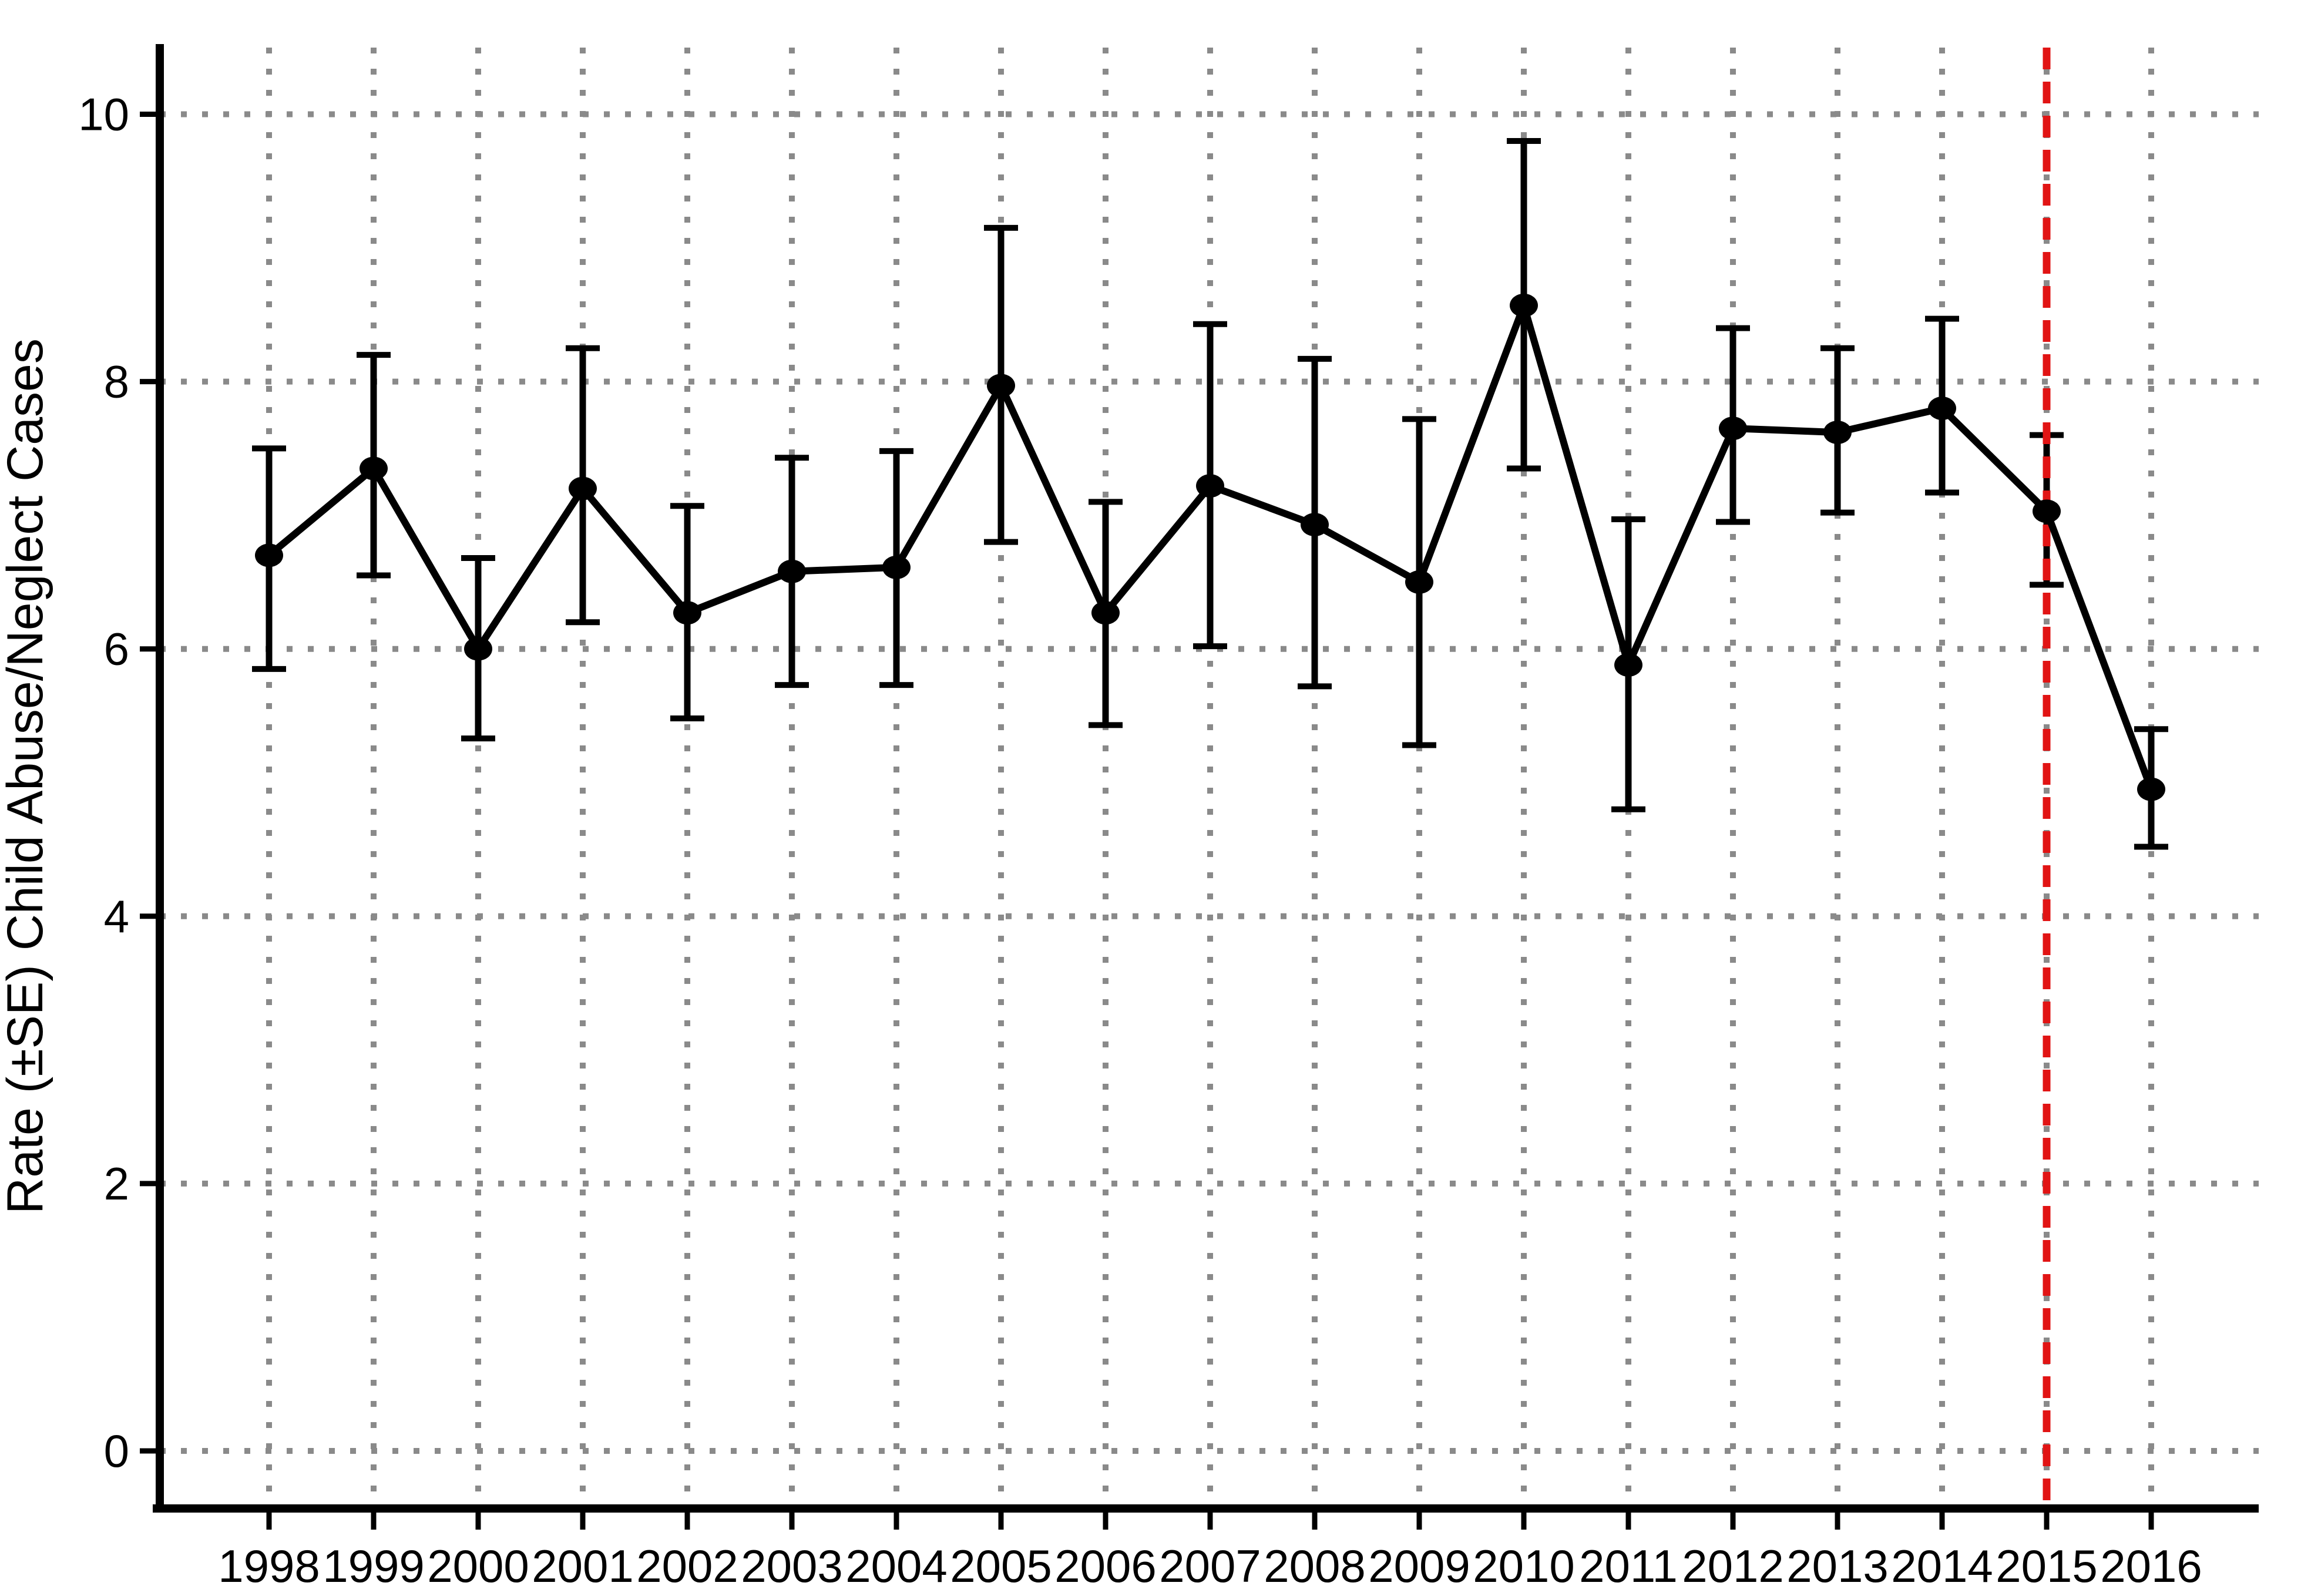 The height and width of the screenshot is (1596, 2301). Describe the element at coordinates (116, 916) in the screenshot. I see `y-tick-label: 4` at that location.